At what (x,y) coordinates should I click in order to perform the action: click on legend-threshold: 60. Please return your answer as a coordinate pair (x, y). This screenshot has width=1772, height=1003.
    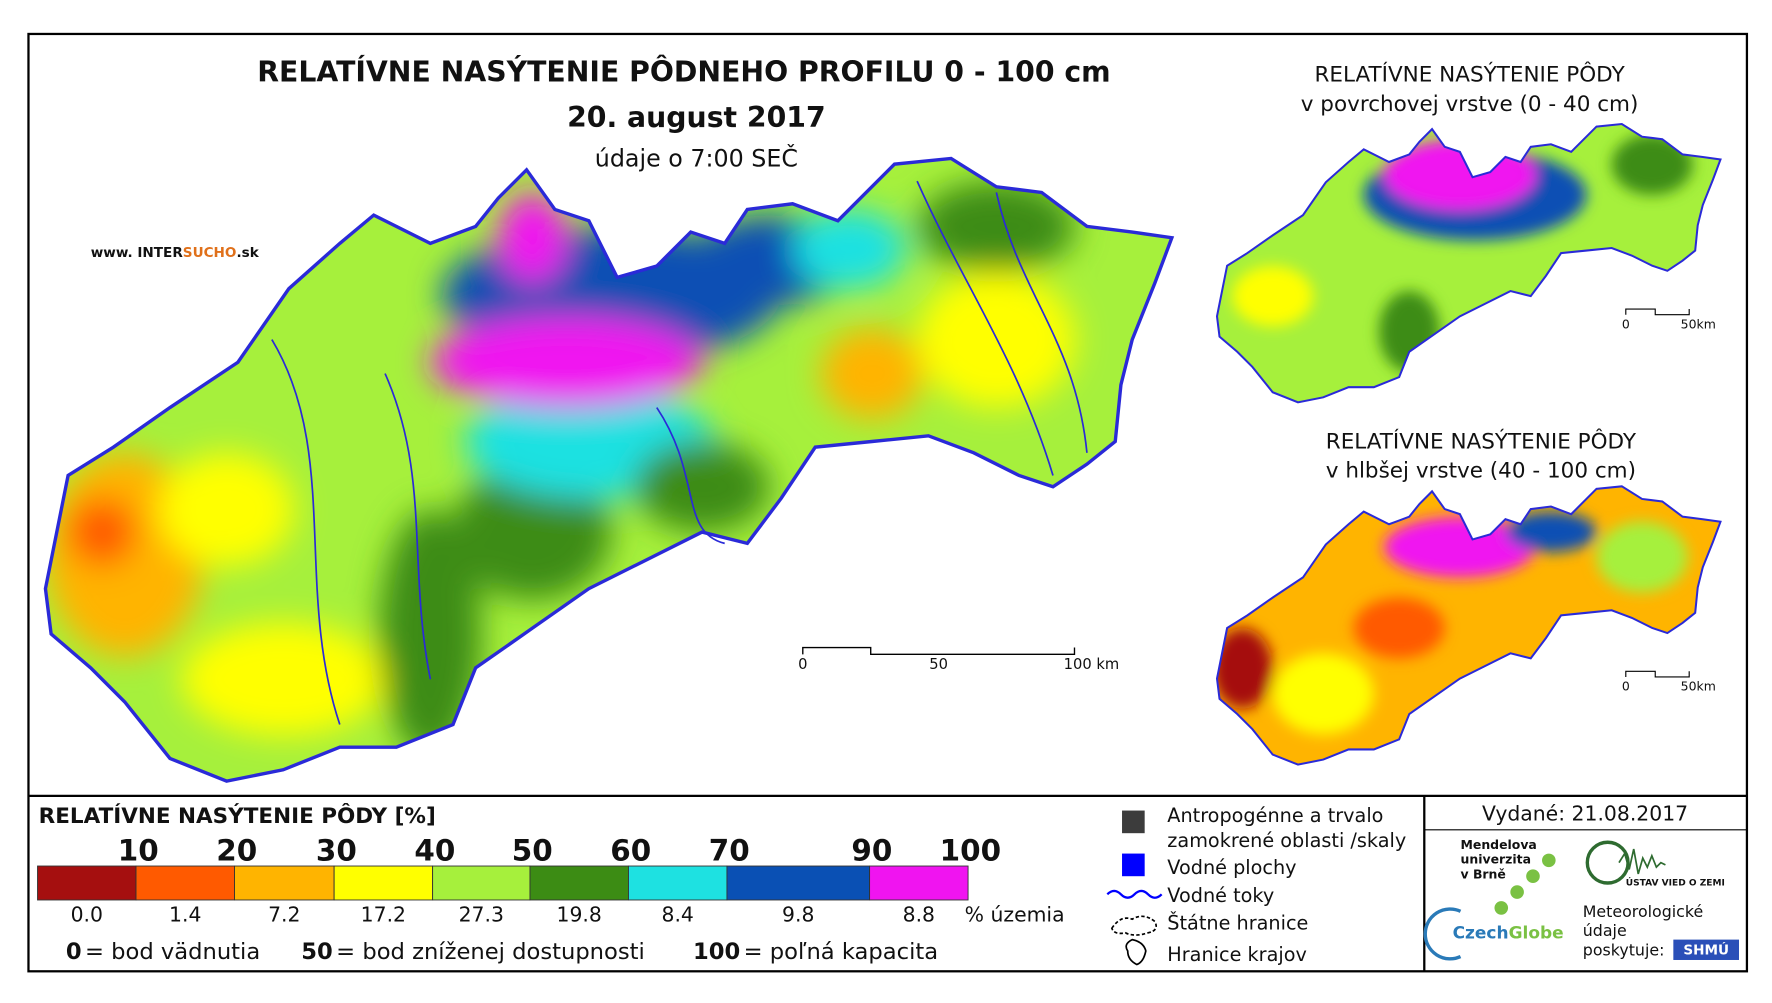
    Looking at the image, I should click on (630, 850).